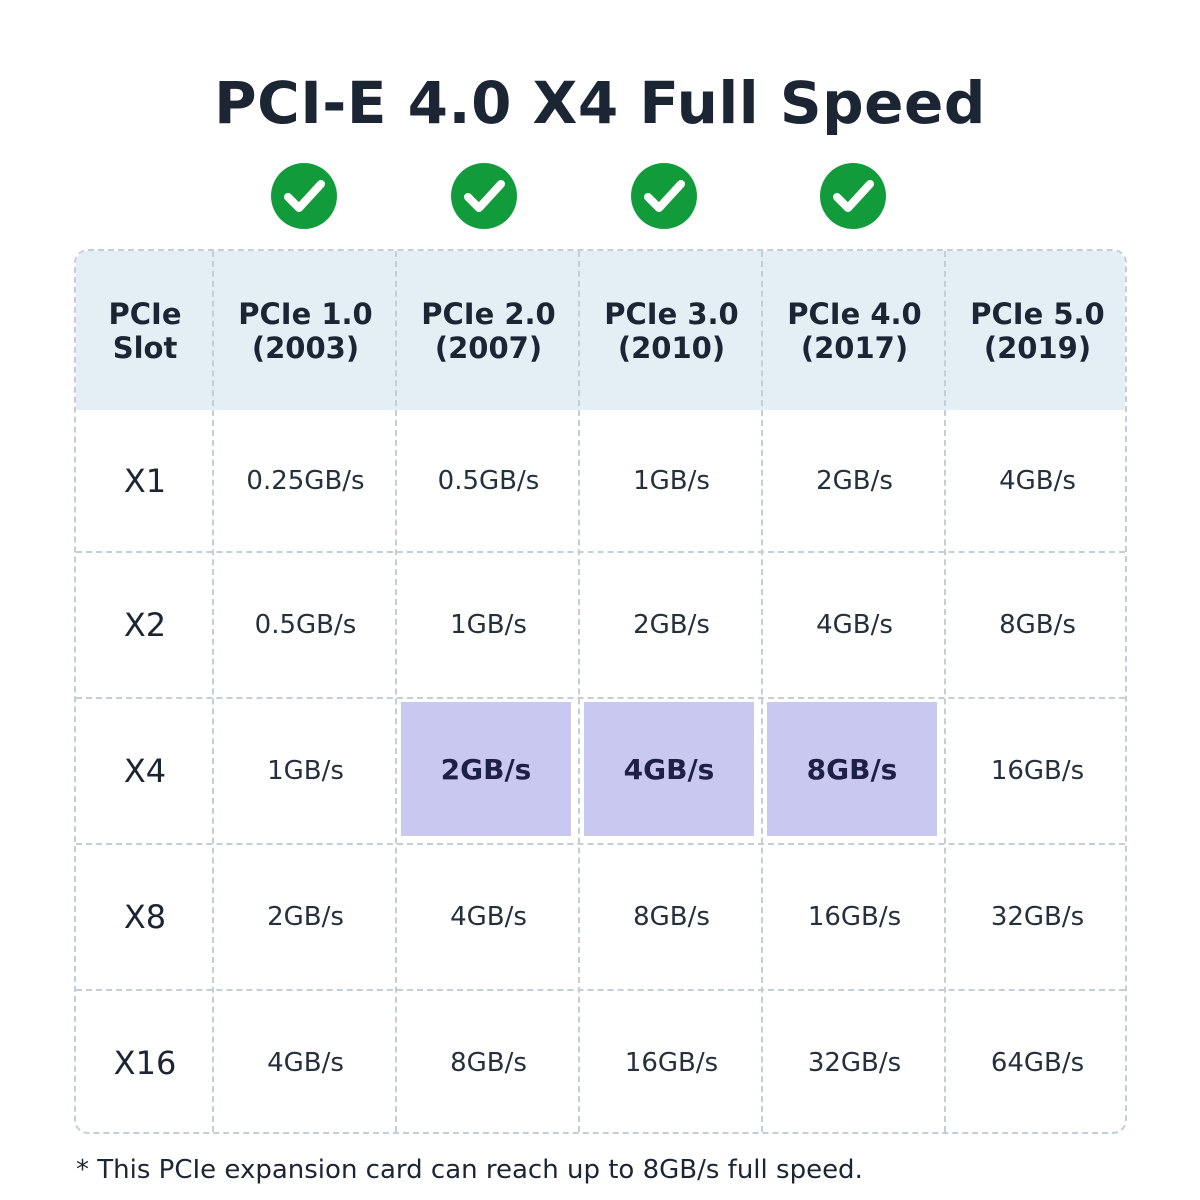 Image resolution: width=1200 pixels, height=1200 pixels. What do you see at coordinates (145, 771) in the screenshot?
I see `row-label-x4: X4` at bounding box center [145, 771].